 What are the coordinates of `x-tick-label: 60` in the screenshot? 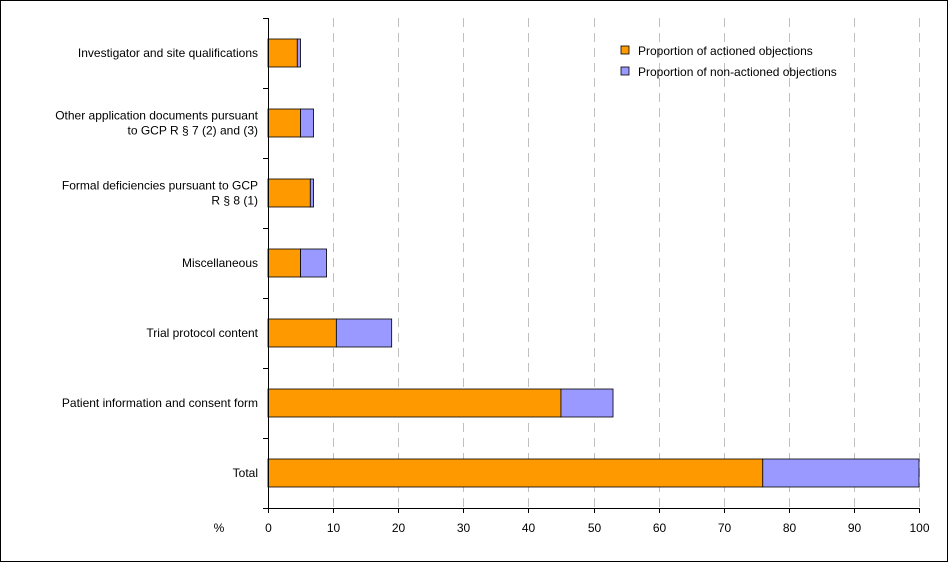 It's located at (660, 528).